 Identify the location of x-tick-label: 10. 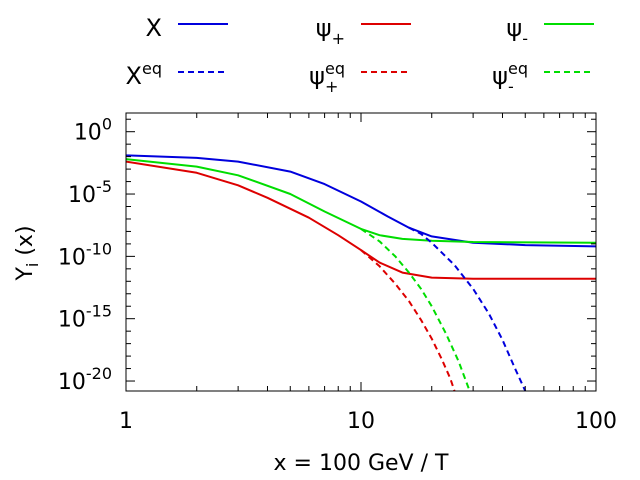
(361, 421).